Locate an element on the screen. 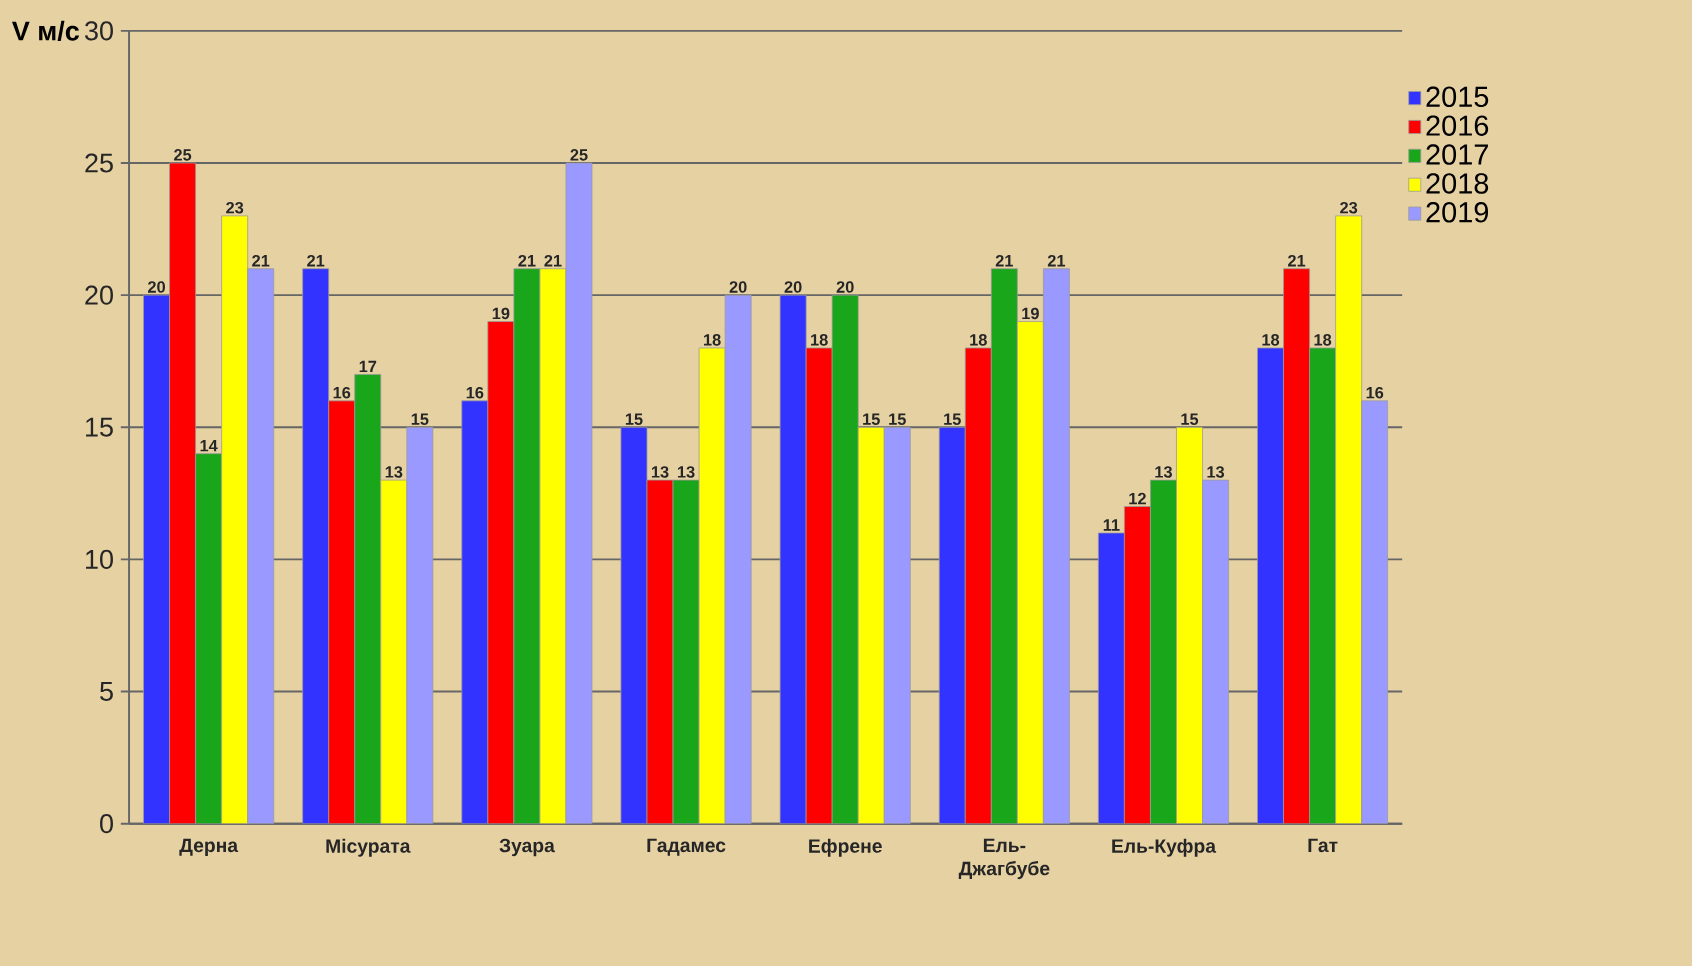 The height and width of the screenshot is (966, 1692). legend-label: 2019 is located at coordinates (1457, 212).